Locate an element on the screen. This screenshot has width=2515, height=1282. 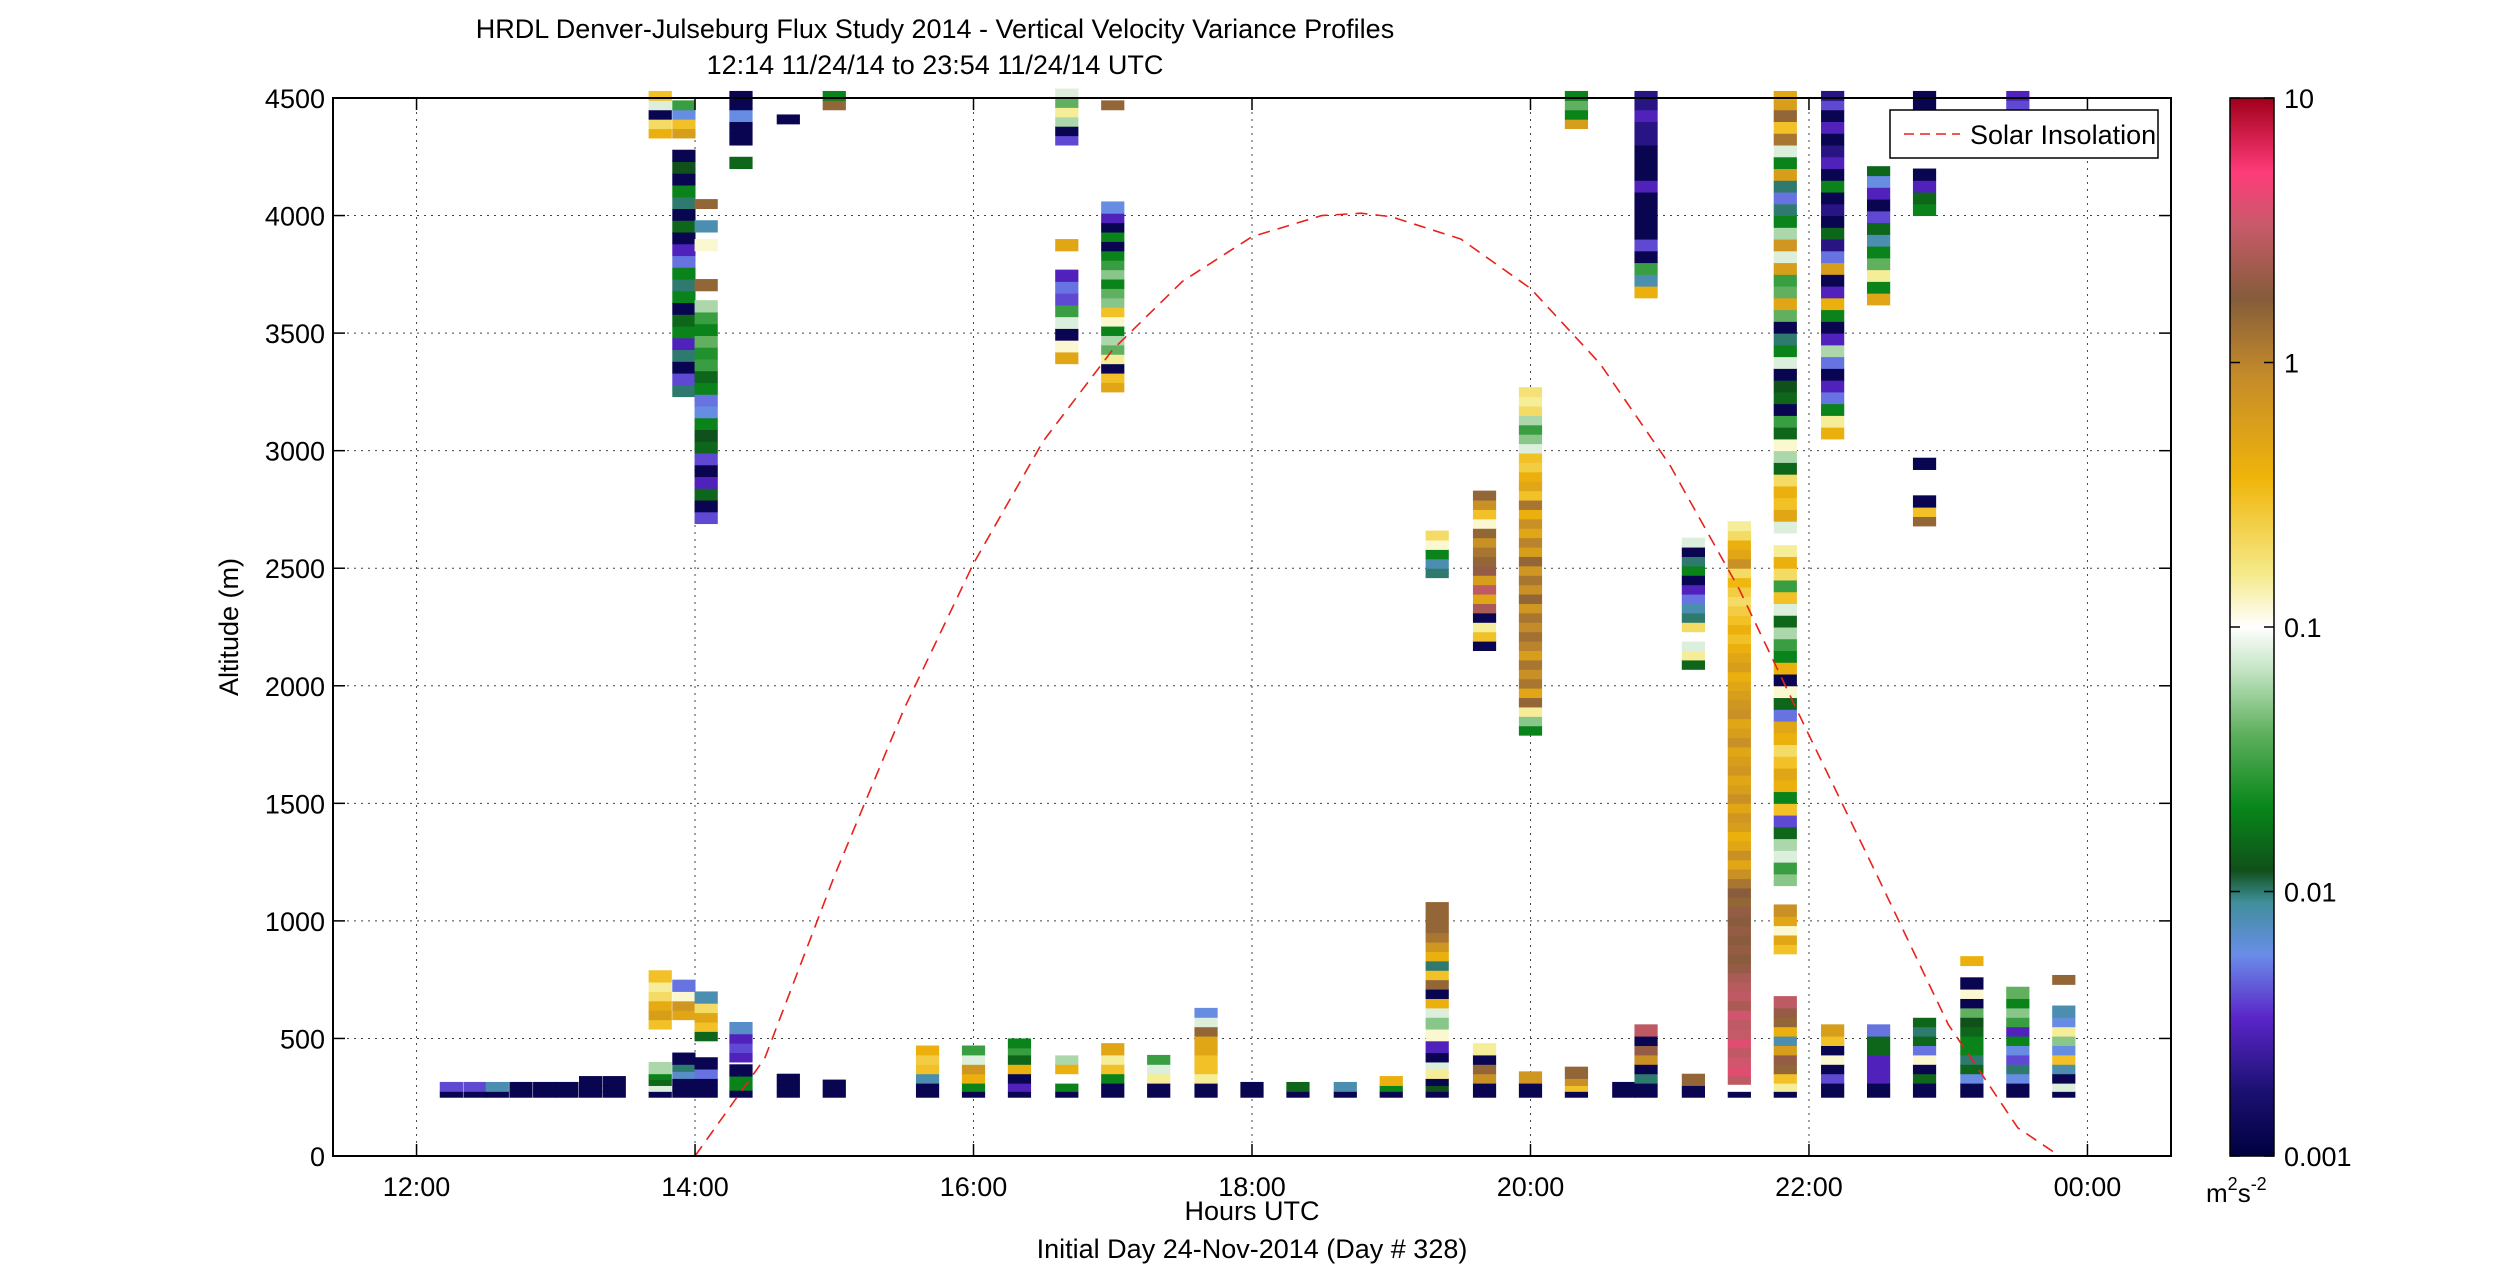
colorbar-tick-label: 0.01 is located at coordinates (2310, 893).